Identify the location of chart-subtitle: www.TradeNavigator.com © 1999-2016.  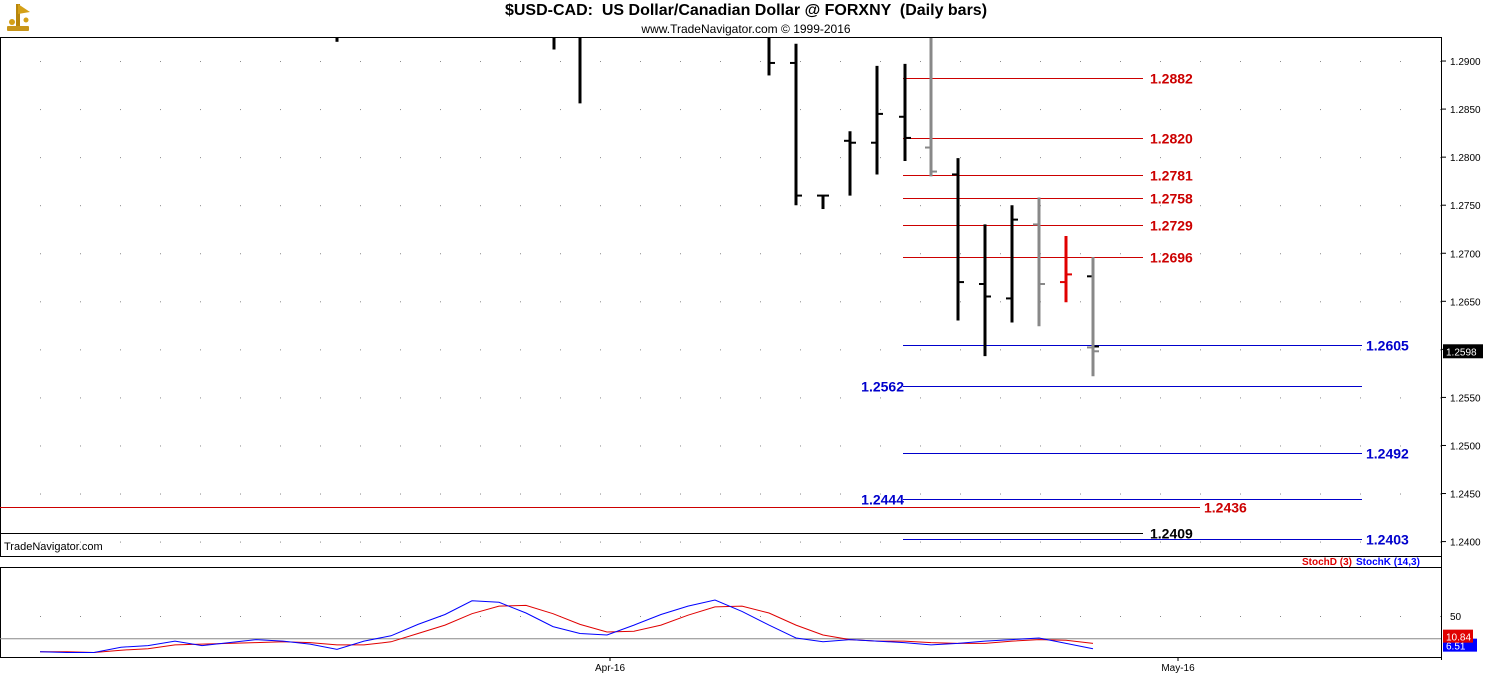
(746, 29).